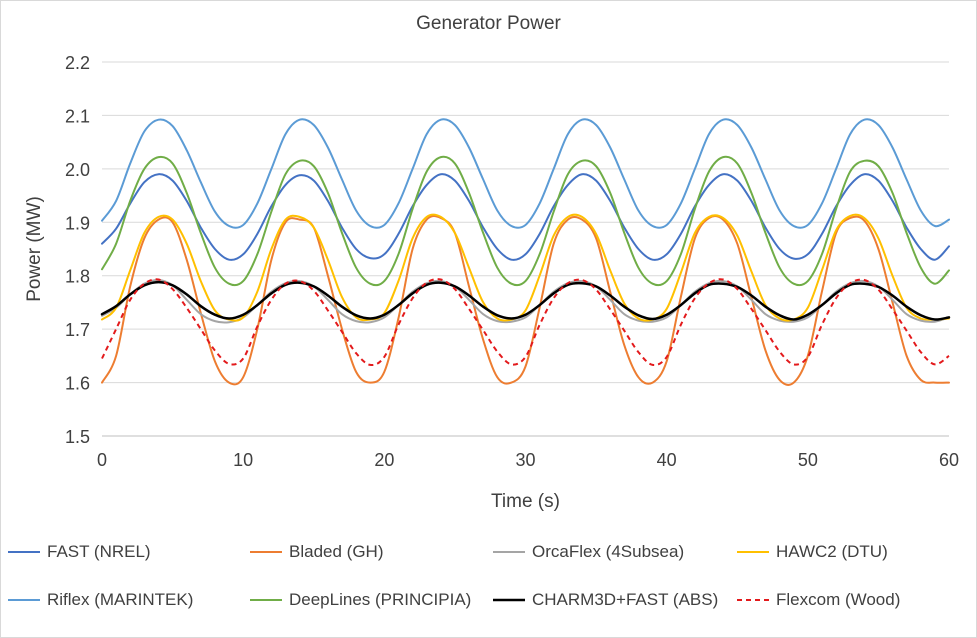 The width and height of the screenshot is (977, 638). I want to click on y-tick-label: 1.8, so click(77, 277).